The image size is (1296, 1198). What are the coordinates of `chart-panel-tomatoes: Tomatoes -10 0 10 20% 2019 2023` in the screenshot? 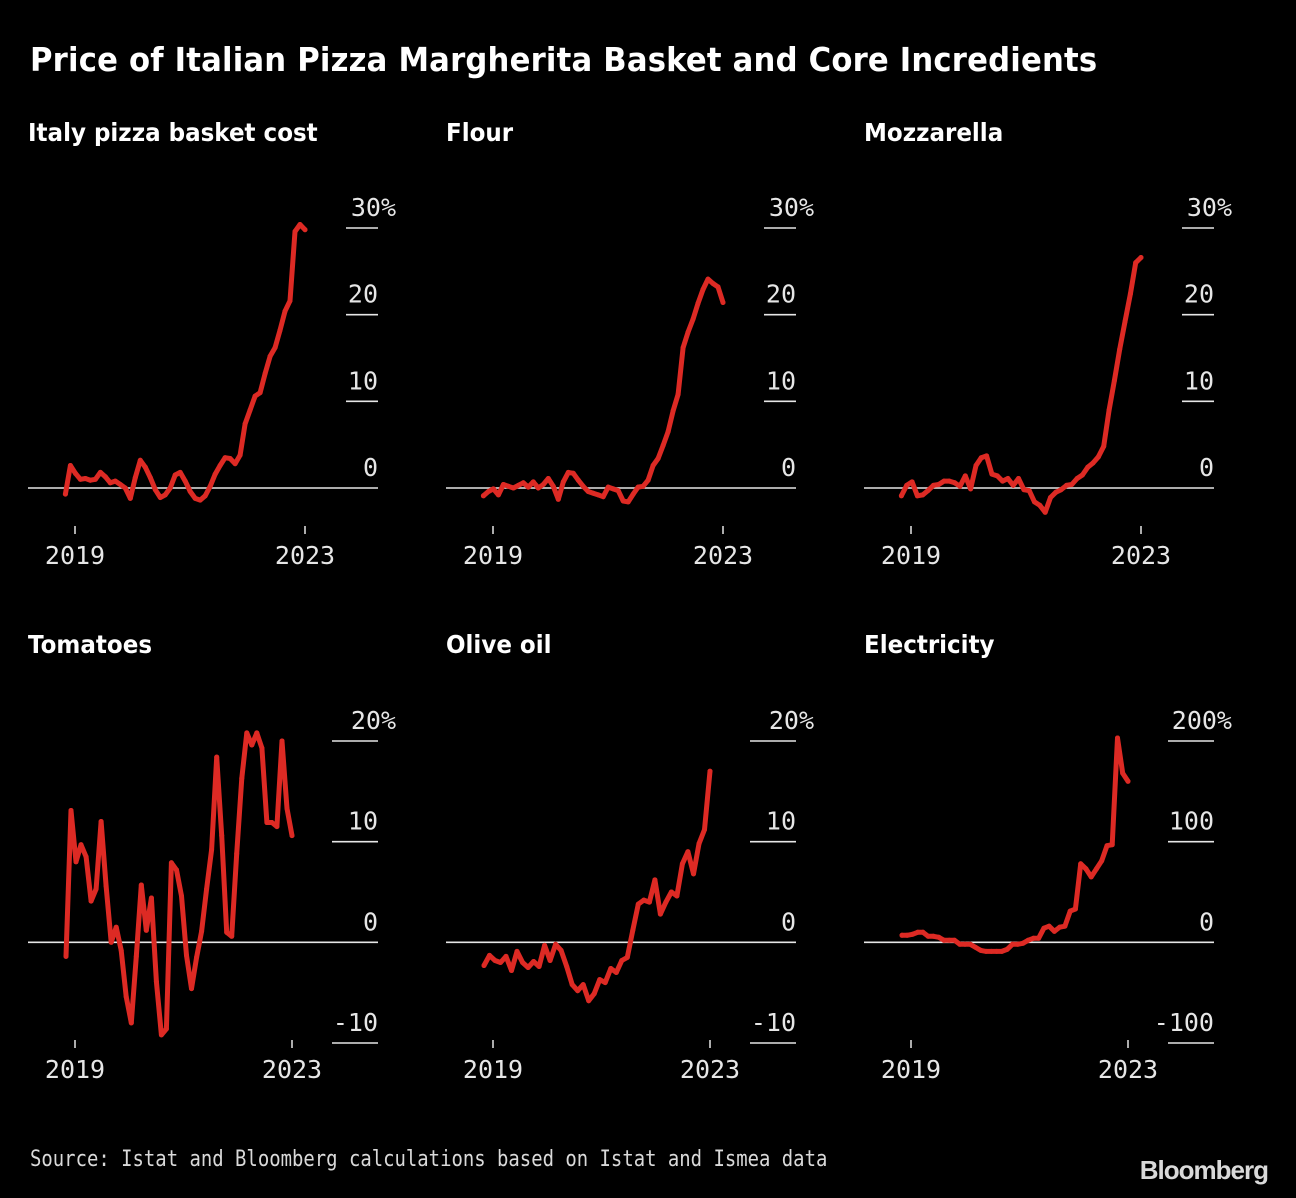 It's located at (228, 865).